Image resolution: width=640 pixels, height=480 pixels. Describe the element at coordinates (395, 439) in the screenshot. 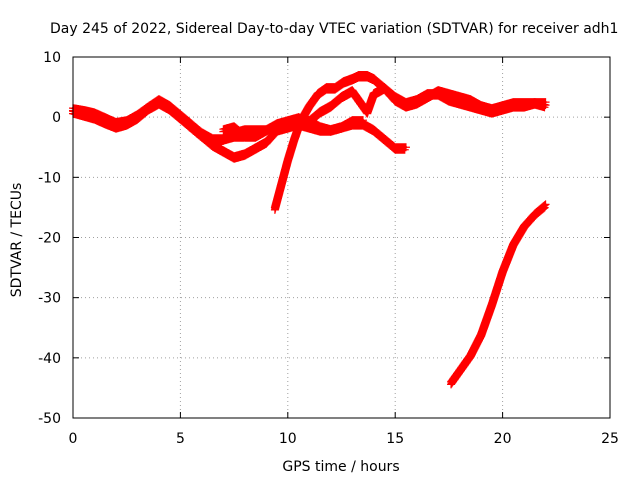

I see `x-tick-label: 15` at that location.